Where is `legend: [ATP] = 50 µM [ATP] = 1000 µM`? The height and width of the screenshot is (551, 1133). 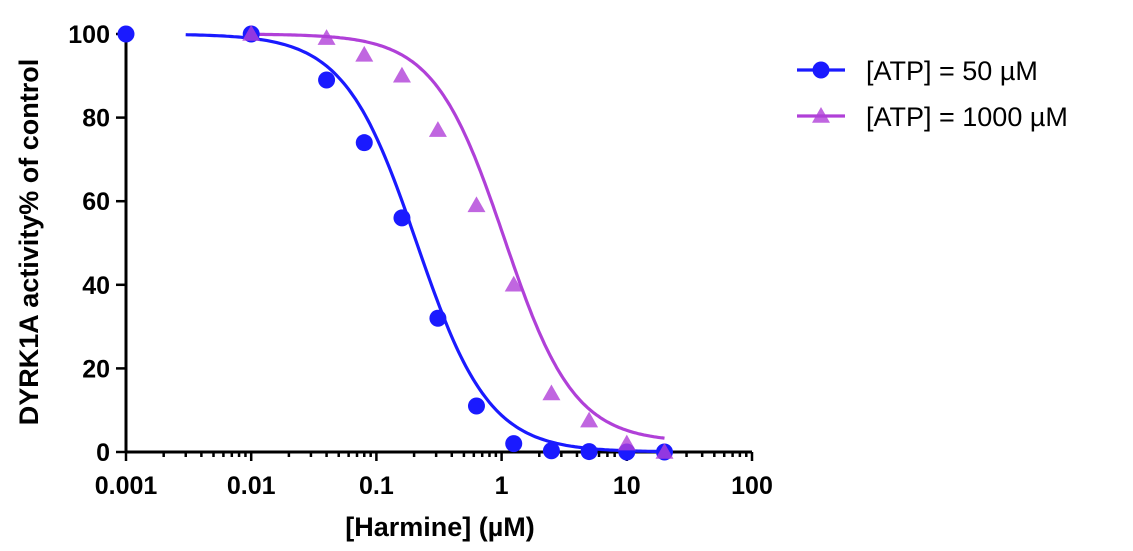
legend: [ATP] = 50 µM [ATP] = 1000 µM is located at coordinates (932, 94).